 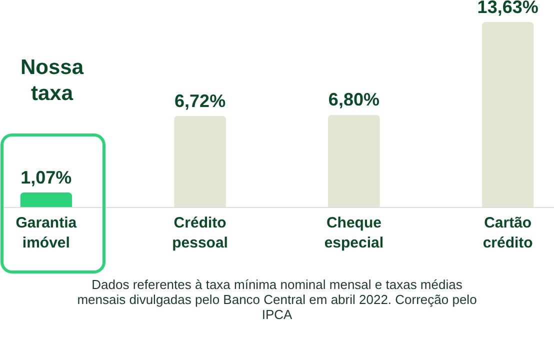 I want to click on data-label: 6,80%, so click(x=354, y=100).